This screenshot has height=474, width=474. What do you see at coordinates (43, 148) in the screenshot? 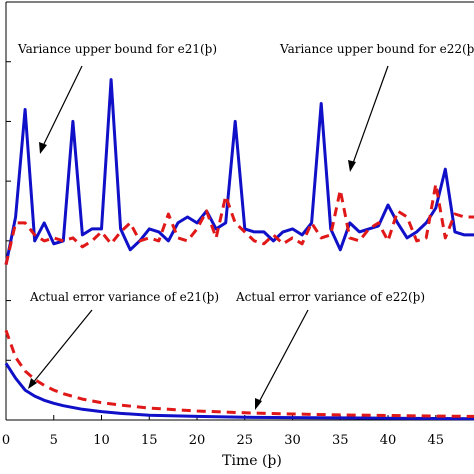
I see `arrowhead-upper-e21` at bounding box center [43, 148].